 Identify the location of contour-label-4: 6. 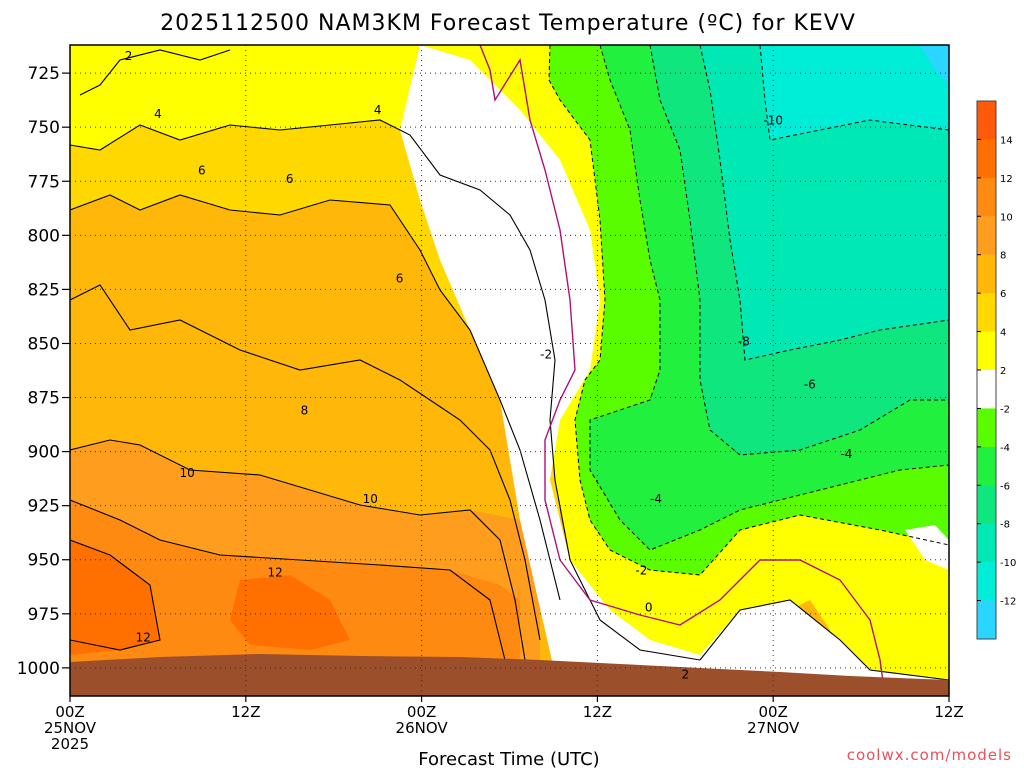
(290, 179).